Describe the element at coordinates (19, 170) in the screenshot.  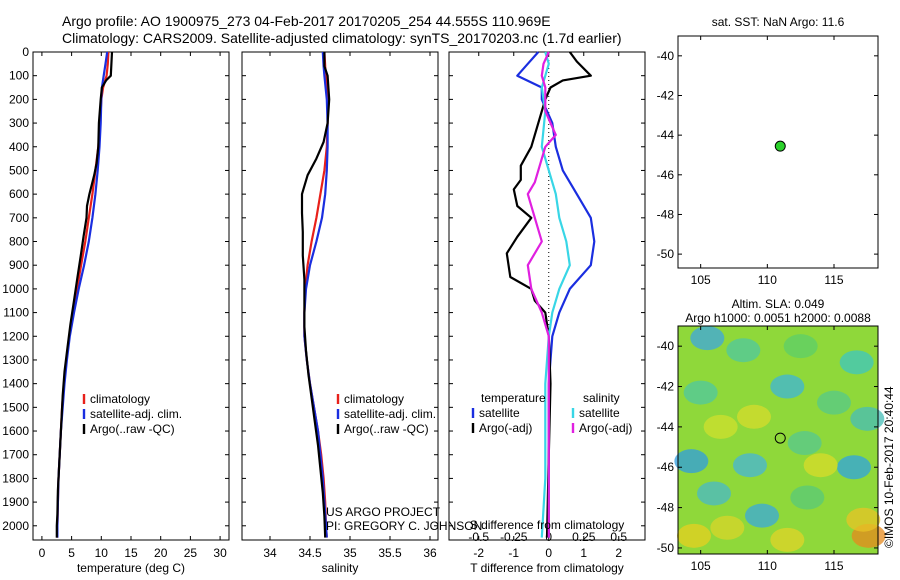
I see `y-tick-label: 500` at that location.